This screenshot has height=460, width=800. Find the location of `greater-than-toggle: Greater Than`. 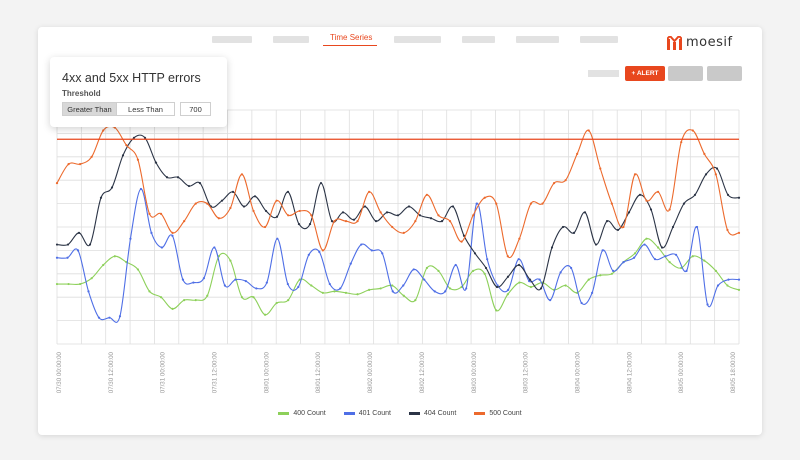

greater-than-toggle: Greater Than is located at coordinates (89, 109).